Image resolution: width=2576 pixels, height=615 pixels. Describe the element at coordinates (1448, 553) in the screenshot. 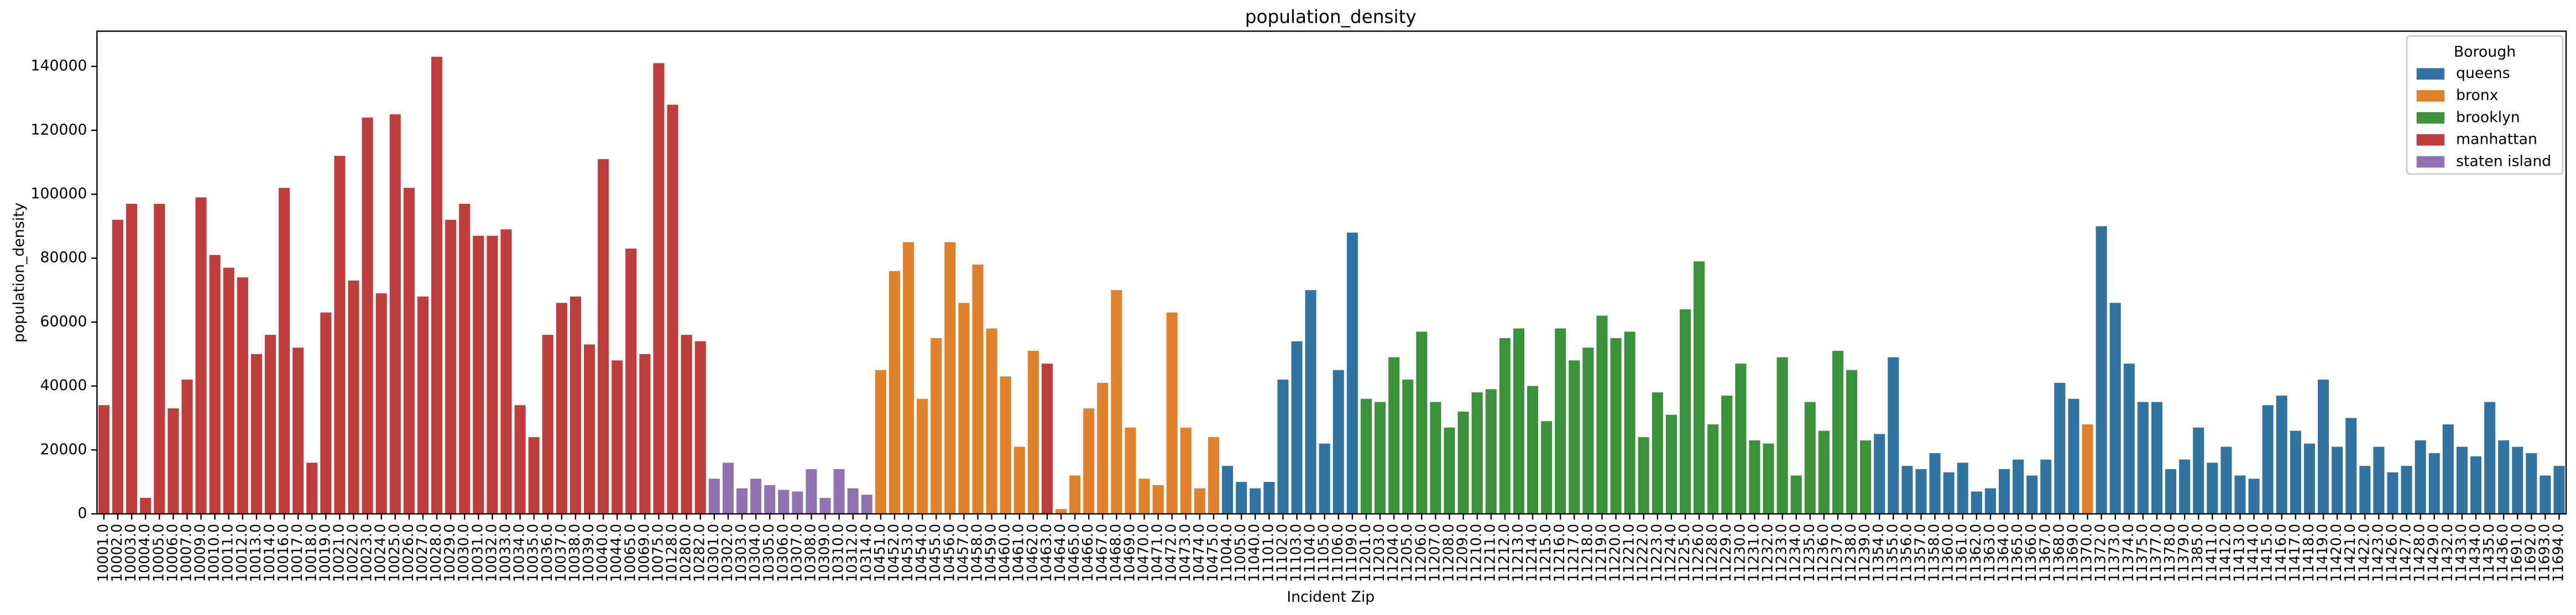

I see `x-tick-label: 11208.0` at that location.